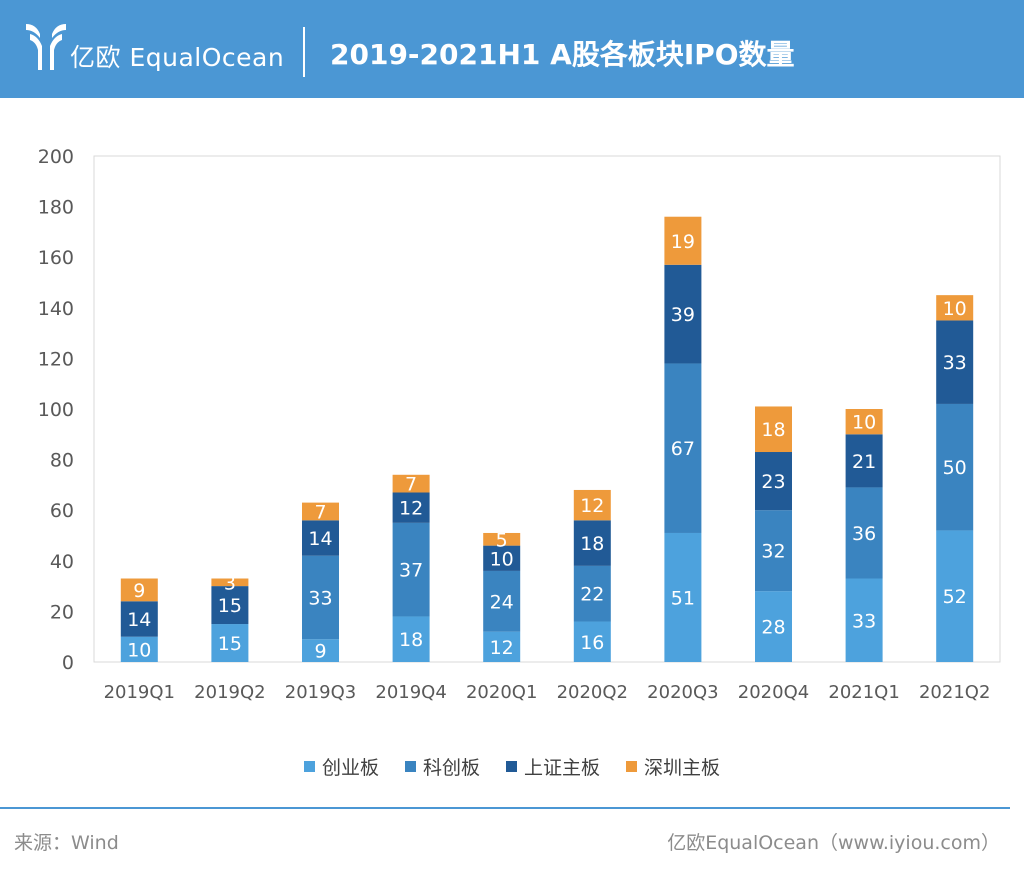  I want to click on x-tick-label: 2020Q3, so click(682, 692).